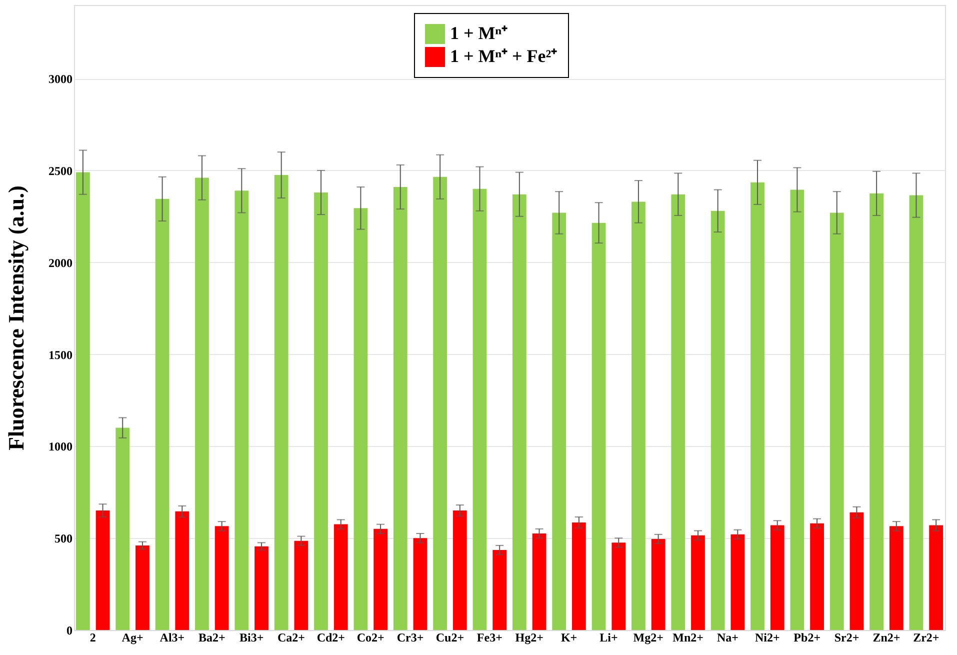 The image size is (957, 655). What do you see at coordinates (133, 637) in the screenshot?
I see `x-tick-label: Ag+` at bounding box center [133, 637].